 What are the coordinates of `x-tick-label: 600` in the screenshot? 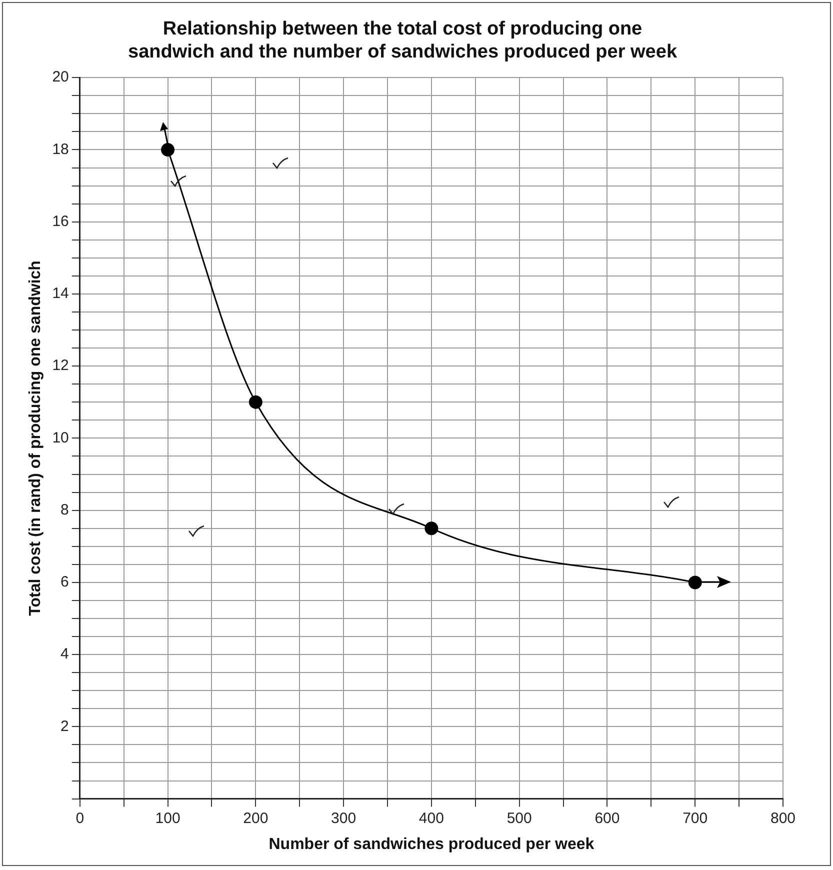 It's located at (607, 818).